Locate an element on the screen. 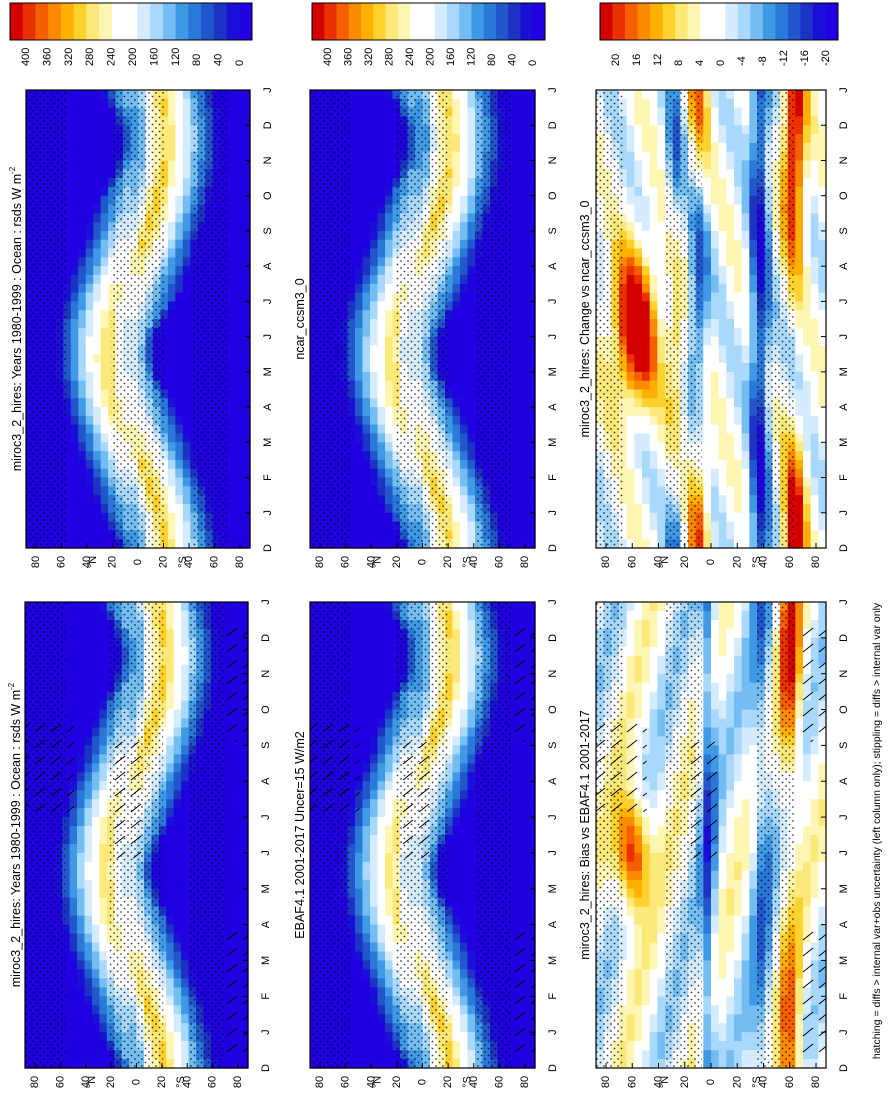  latitude-tick-label: 40 is located at coordinates (86, 1082).